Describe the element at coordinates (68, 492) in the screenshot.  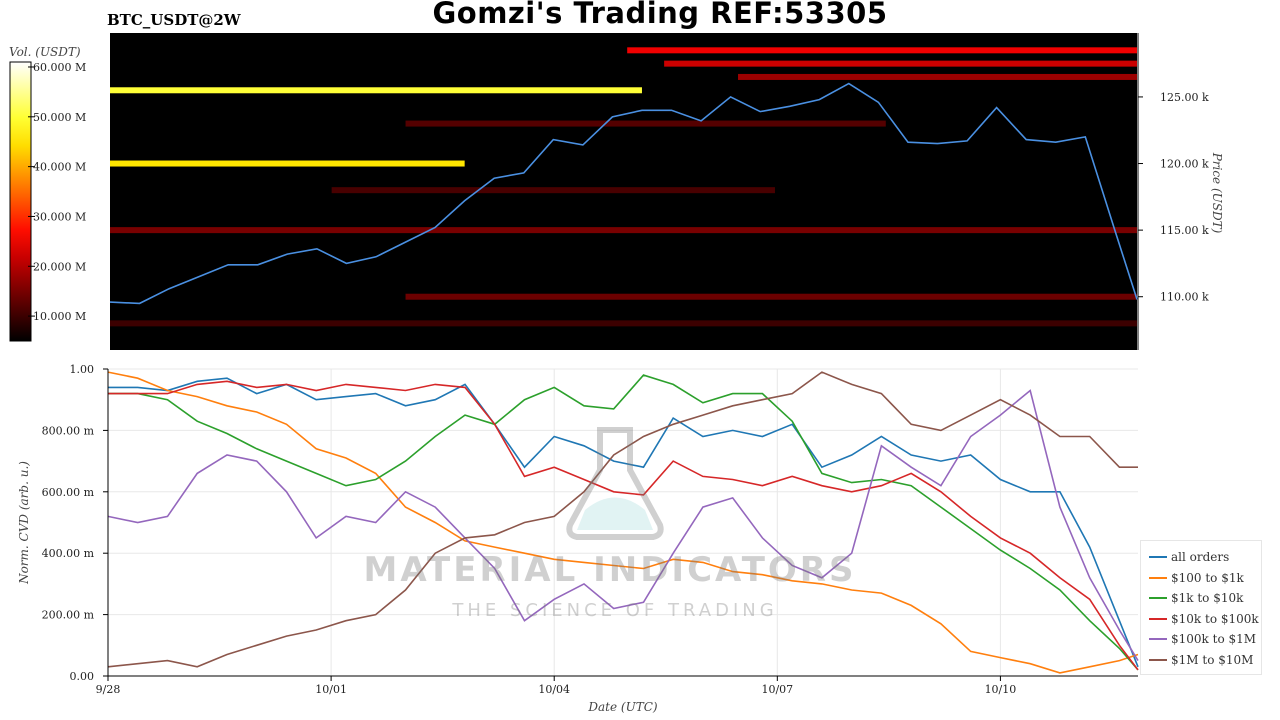
I see `y-tick-label: 600.00 m` at that location.